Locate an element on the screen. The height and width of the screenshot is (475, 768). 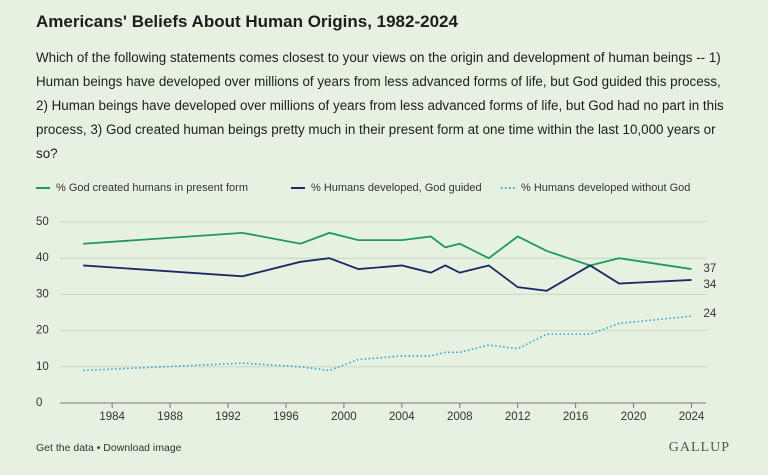
brand-logo: GALLUP is located at coordinates (699, 447).